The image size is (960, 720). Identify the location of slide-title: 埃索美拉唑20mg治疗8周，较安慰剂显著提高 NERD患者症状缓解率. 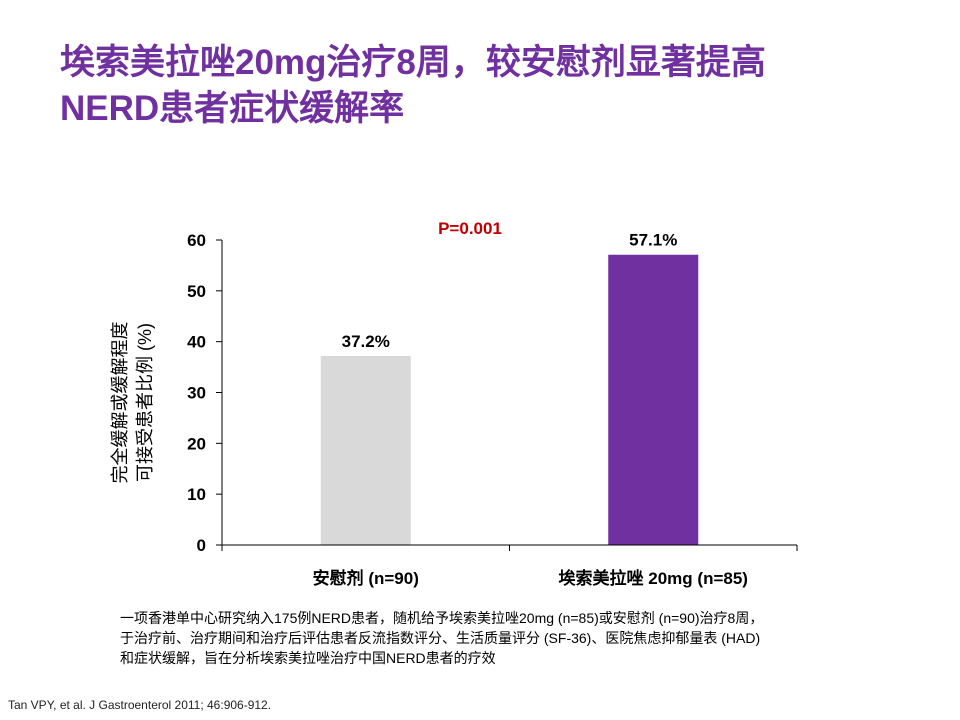
(490, 86).